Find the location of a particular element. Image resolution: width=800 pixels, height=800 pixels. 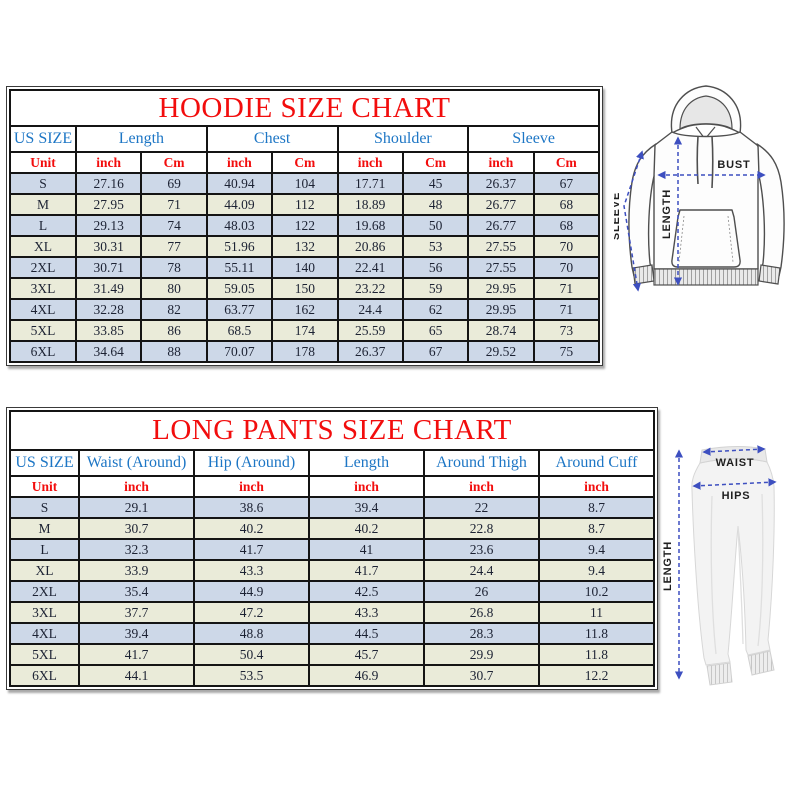

value-cell: 26.8 is located at coordinates (481, 612).